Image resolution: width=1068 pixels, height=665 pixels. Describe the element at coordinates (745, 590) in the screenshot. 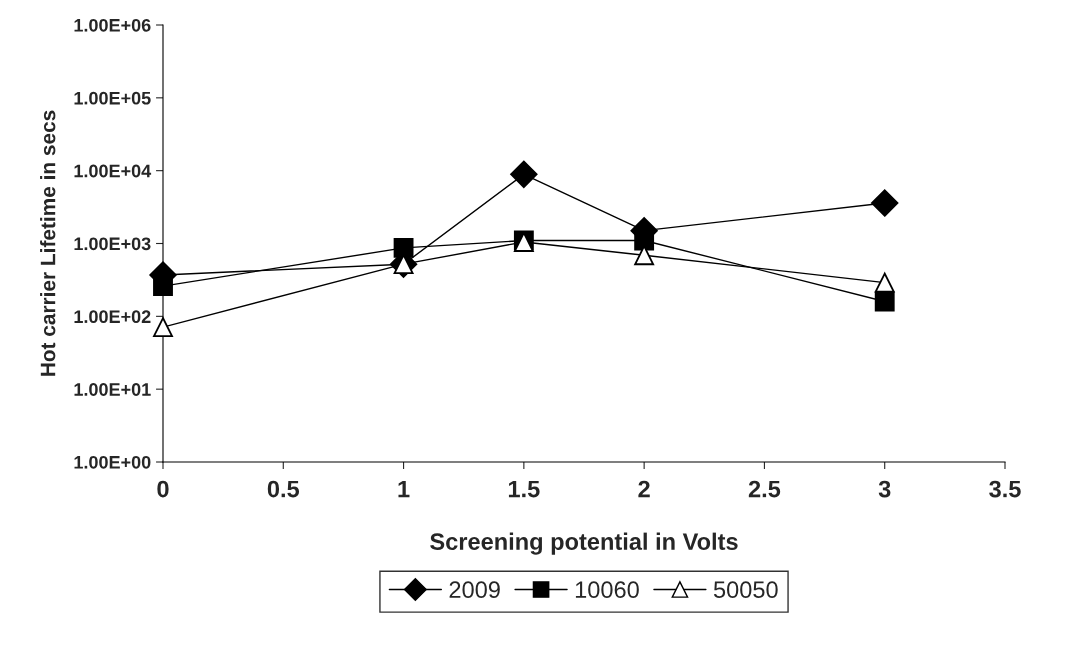

I see `legend-label: 50050` at that location.